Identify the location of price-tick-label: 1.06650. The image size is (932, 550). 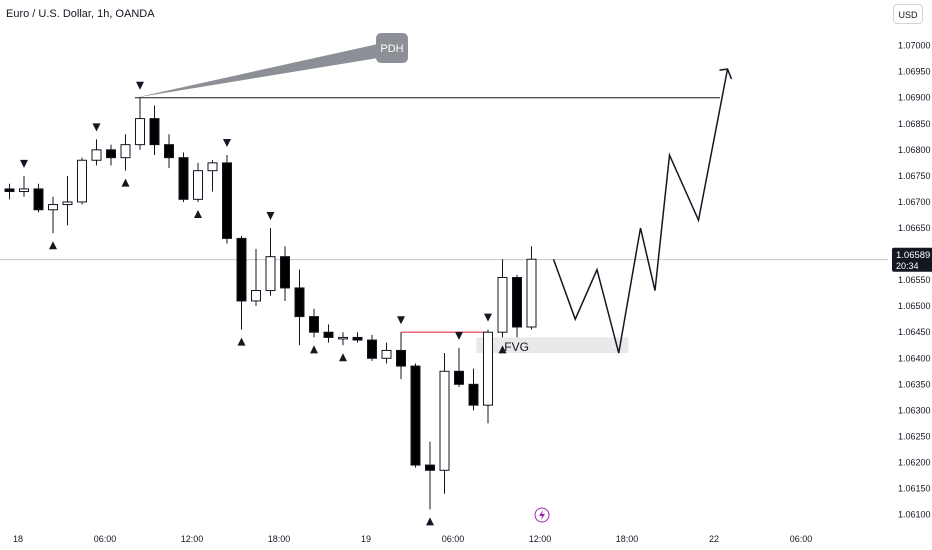
(914, 228).